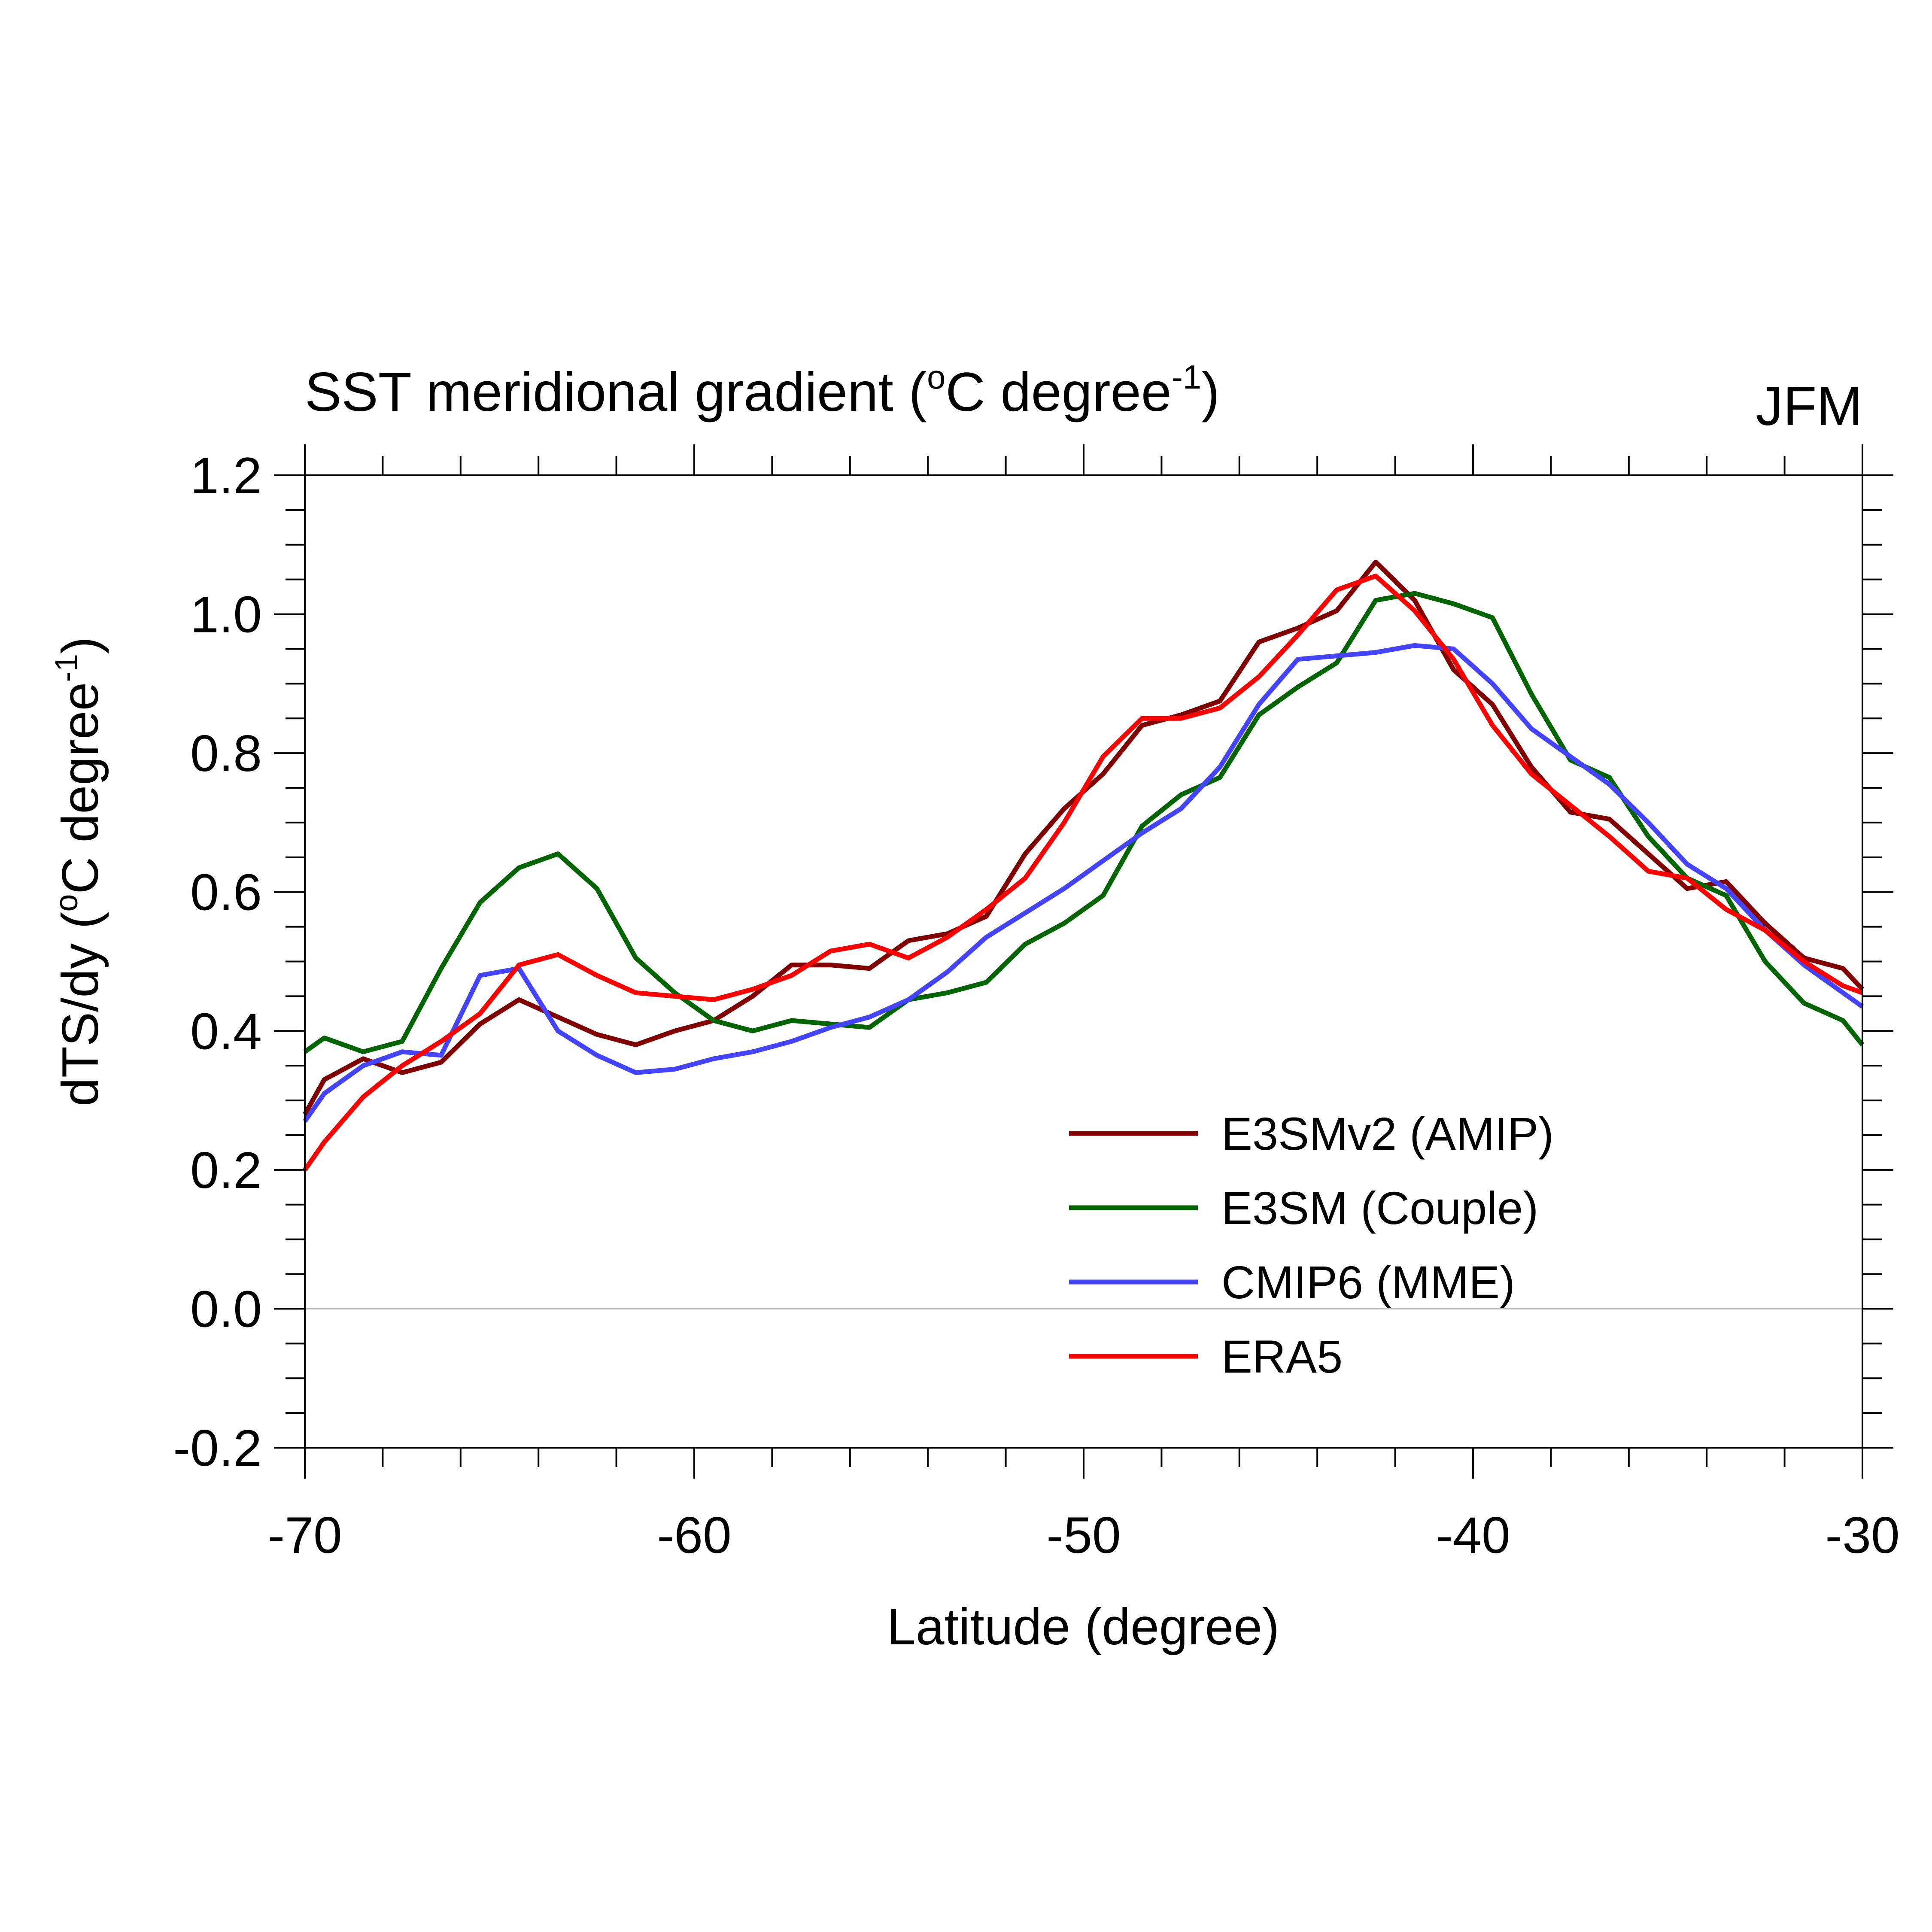  What do you see at coordinates (694, 1535) in the screenshot?
I see `x-tick-label: -60` at bounding box center [694, 1535].